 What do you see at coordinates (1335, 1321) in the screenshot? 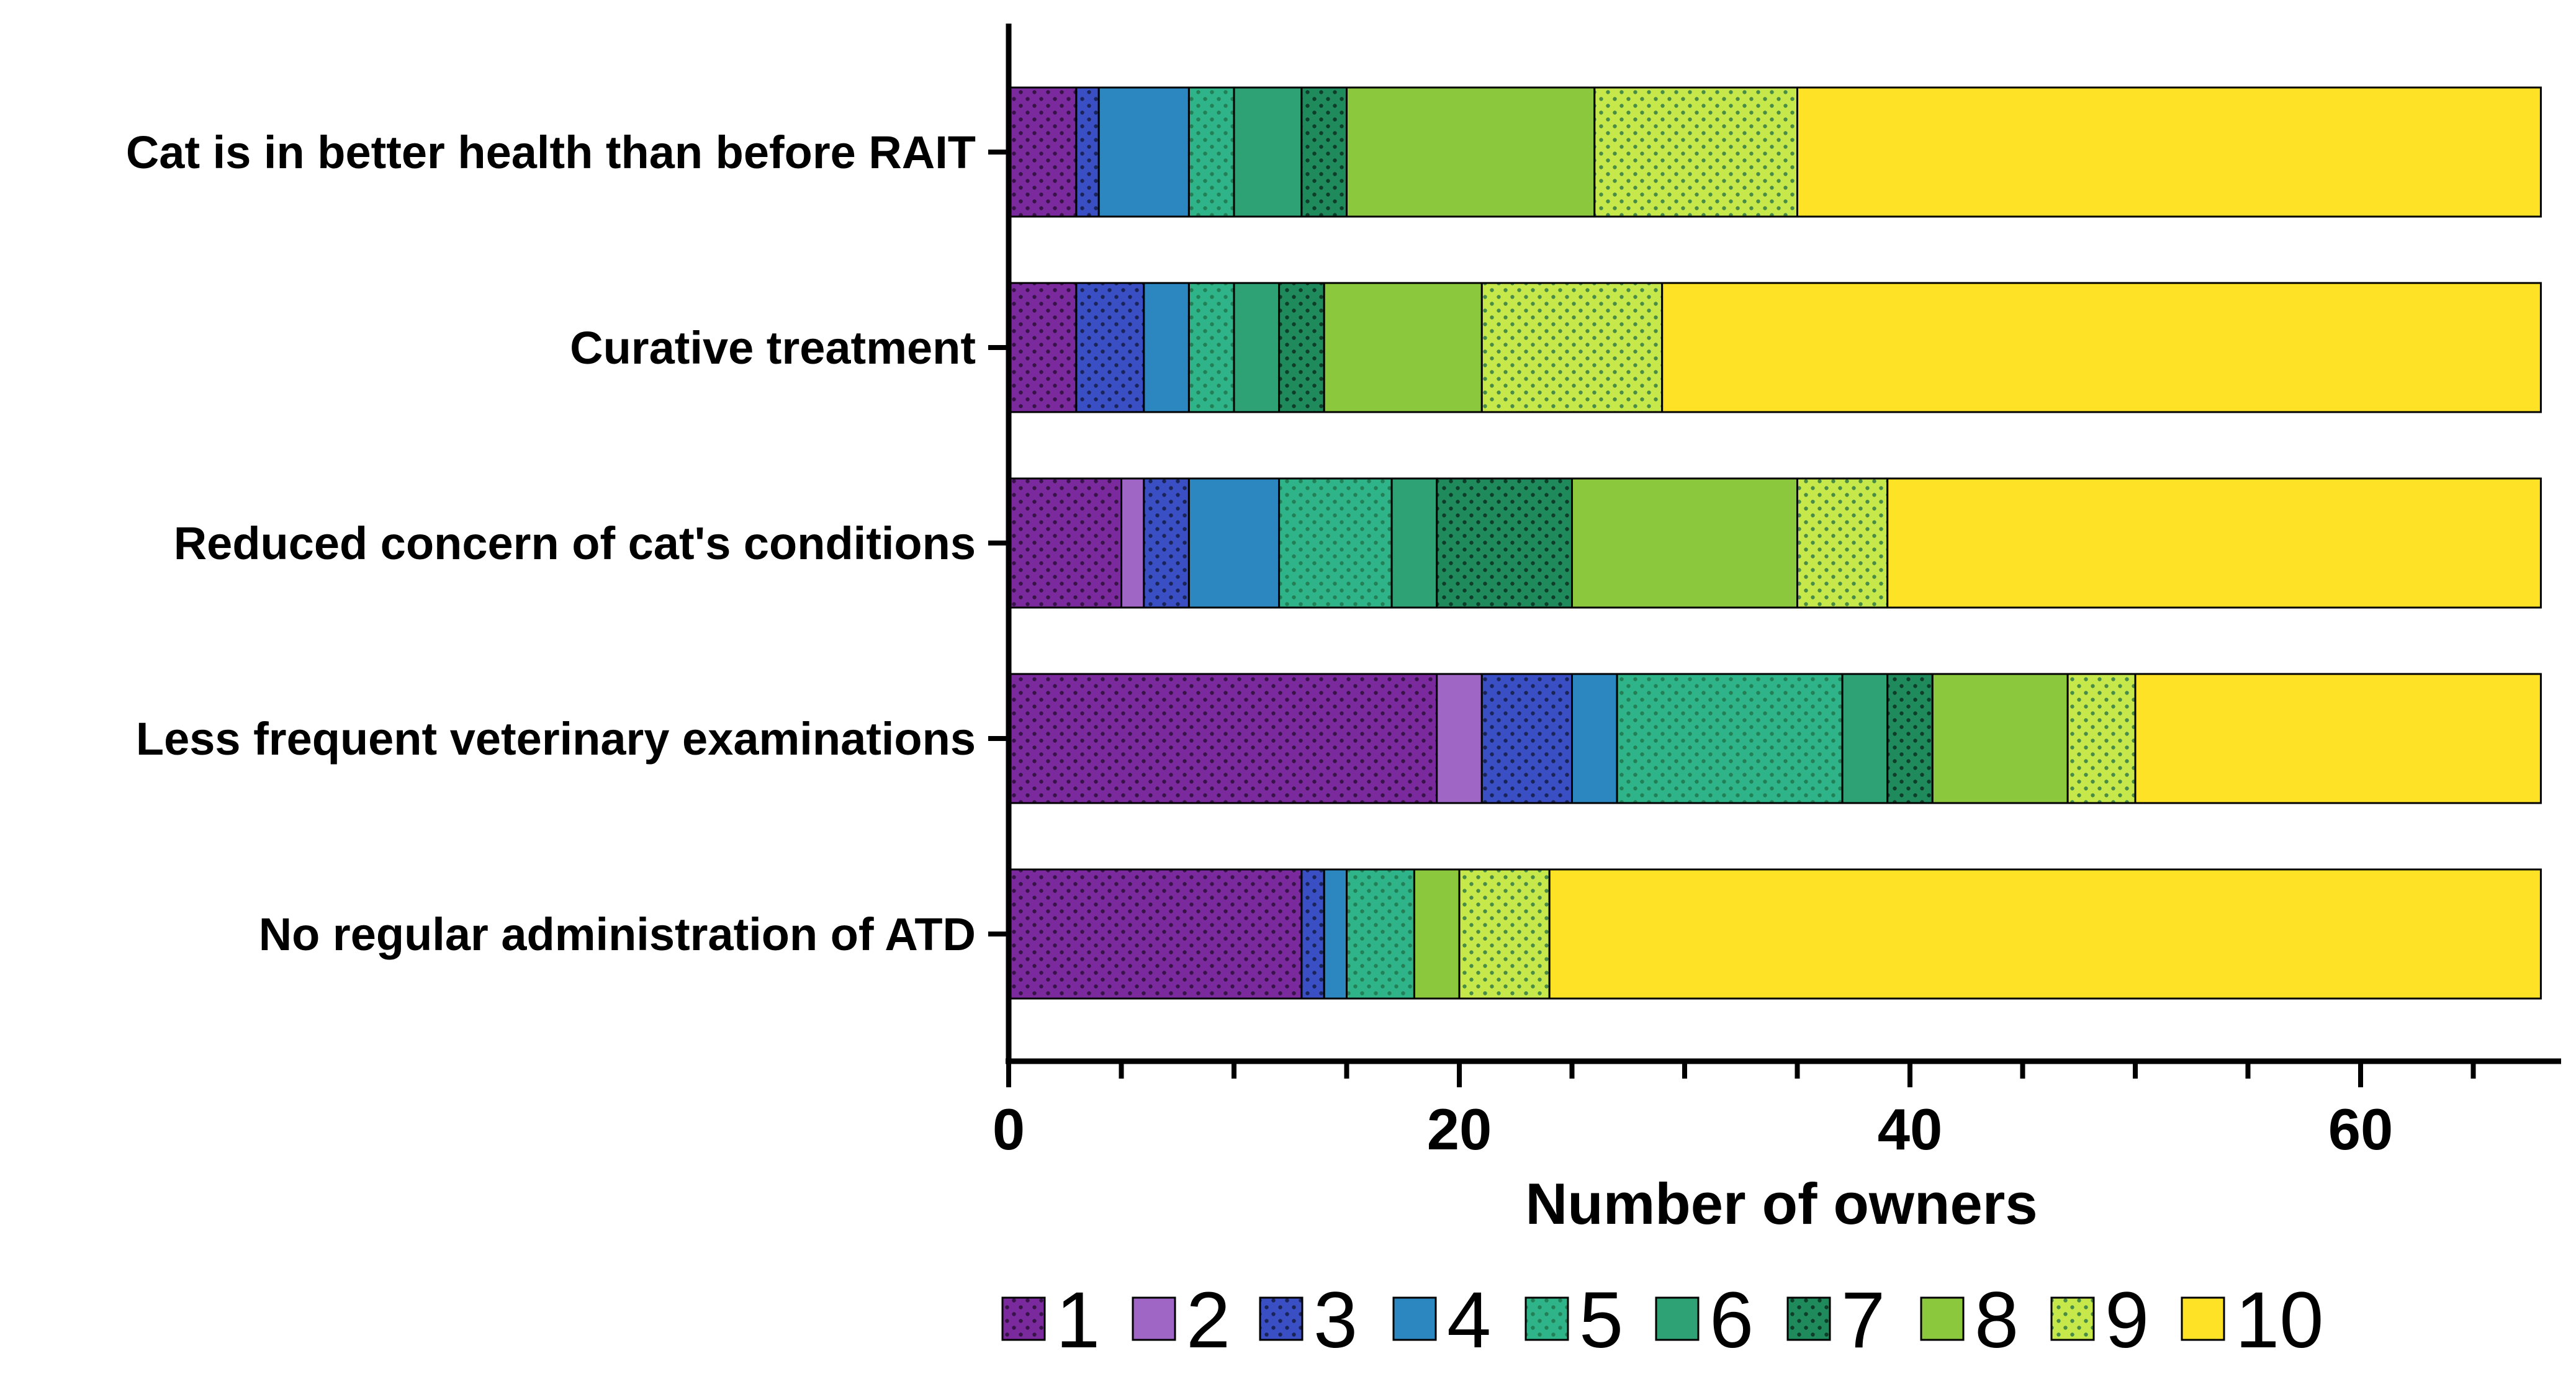
I see `legend-label-3: 3` at bounding box center [1335, 1321].